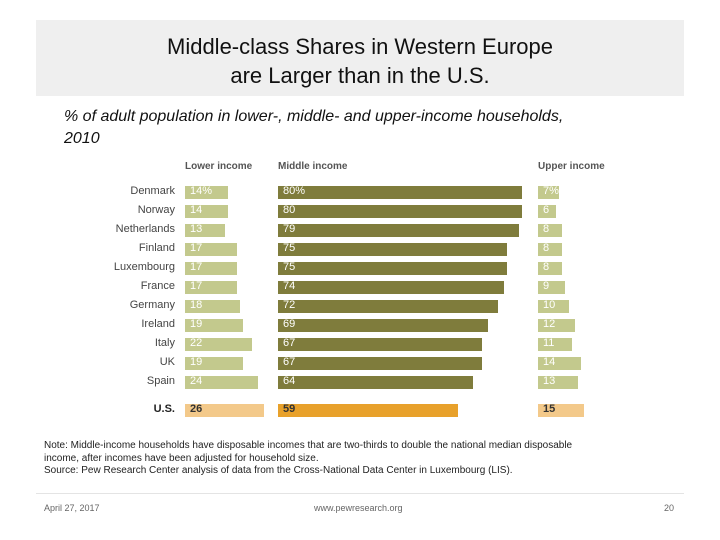 The image size is (720, 540). Describe the element at coordinates (196, 305) in the screenshot. I see `data-label-lower-income-germany: 18` at that location.